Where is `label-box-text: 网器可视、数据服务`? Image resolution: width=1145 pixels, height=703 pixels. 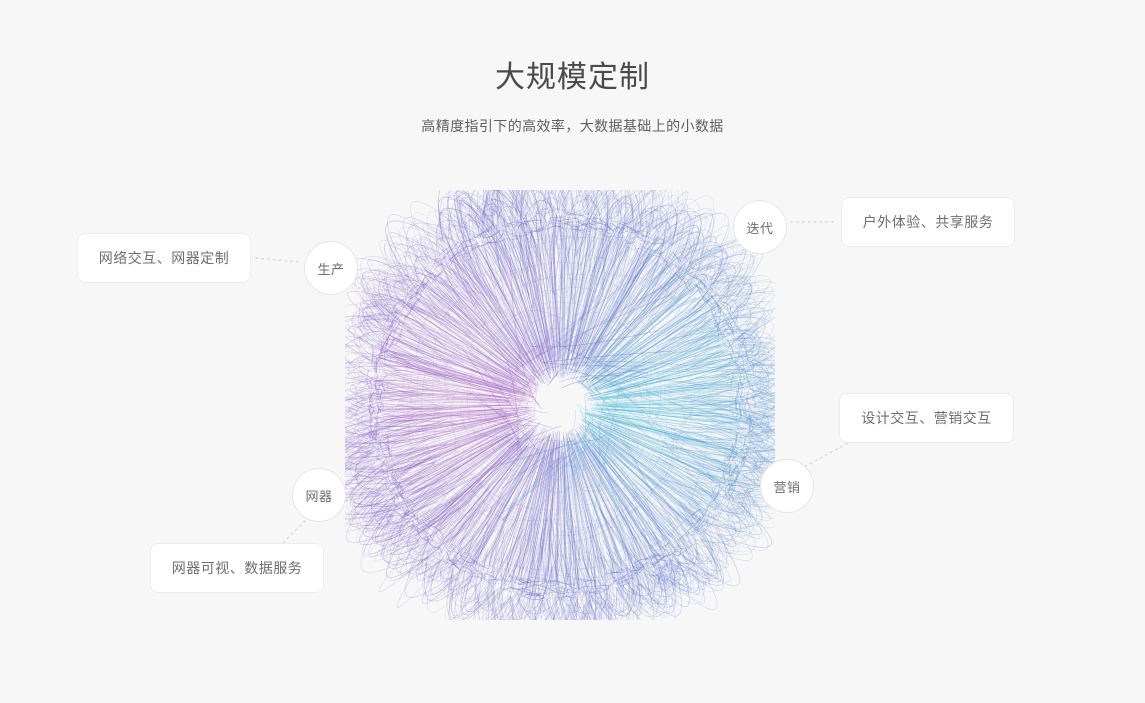
label-box-text: 网器可视、数据服务 is located at coordinates (237, 568).